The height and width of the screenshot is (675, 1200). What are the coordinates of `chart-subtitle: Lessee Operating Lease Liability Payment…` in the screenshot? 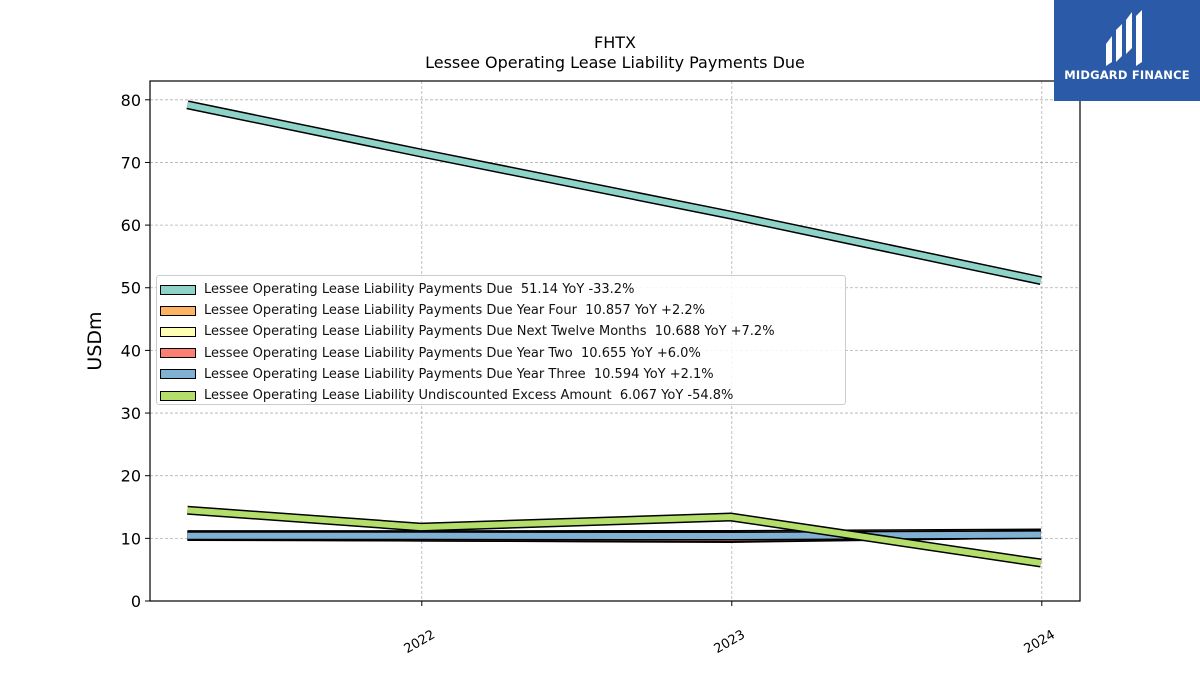 It's located at (615, 62).